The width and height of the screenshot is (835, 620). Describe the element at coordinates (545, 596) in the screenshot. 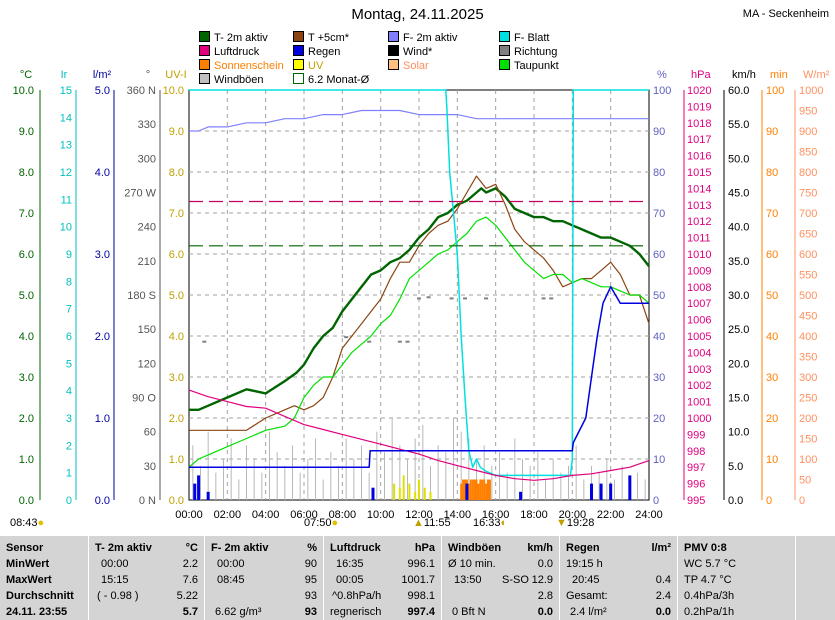

I see `stats-wind-avg: 2.8` at that location.